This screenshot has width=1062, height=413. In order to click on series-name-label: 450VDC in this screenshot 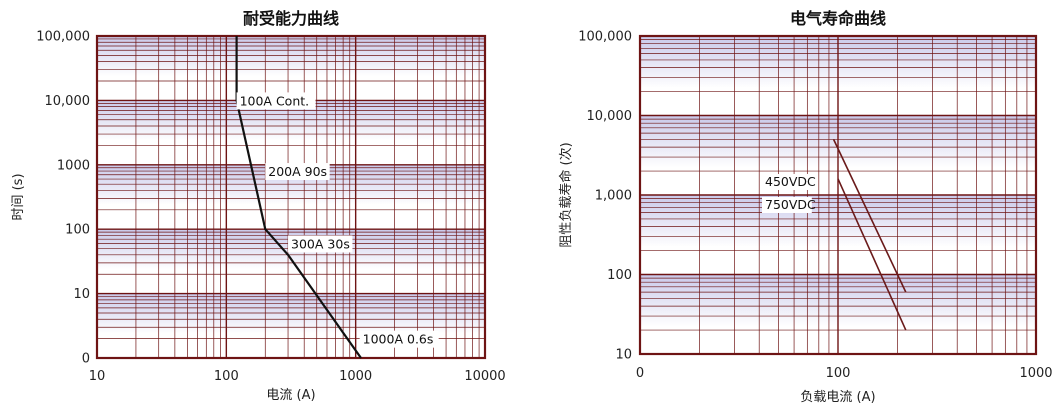, I will do `click(790, 181)`.